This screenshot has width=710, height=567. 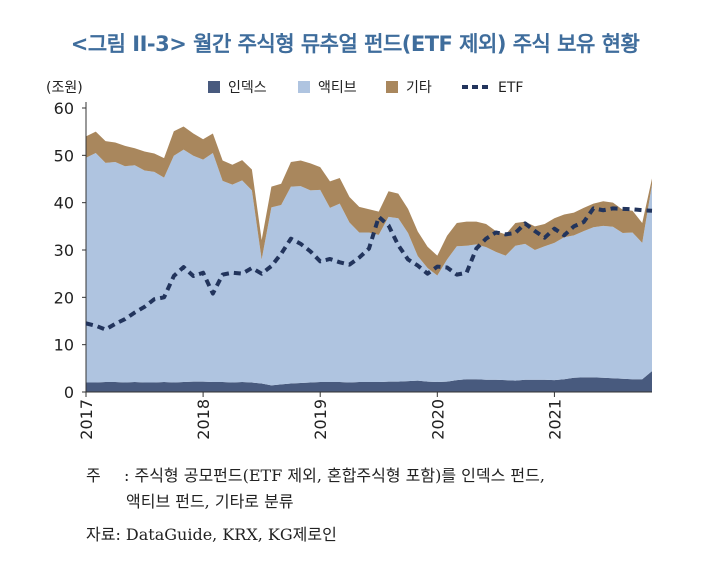 What do you see at coordinates (369, 381) in the screenshot?
I see `area-series-index` at bounding box center [369, 381].